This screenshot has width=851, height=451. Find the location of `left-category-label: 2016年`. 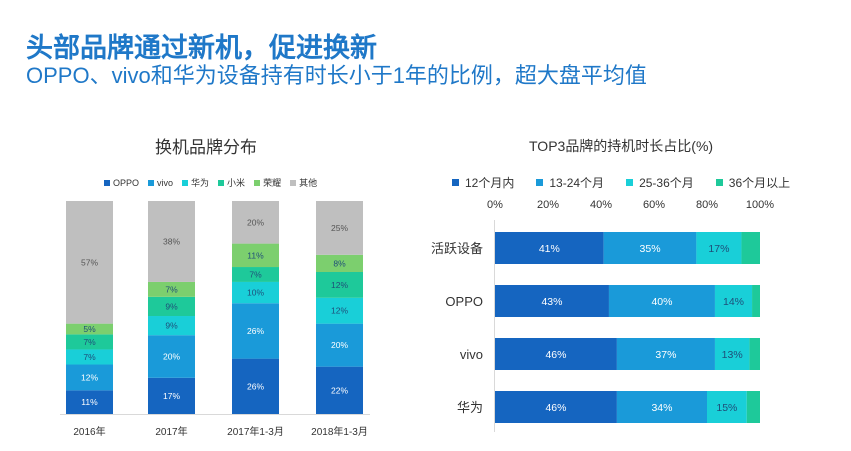

left-category-label: 2016年 is located at coordinates (89, 431).